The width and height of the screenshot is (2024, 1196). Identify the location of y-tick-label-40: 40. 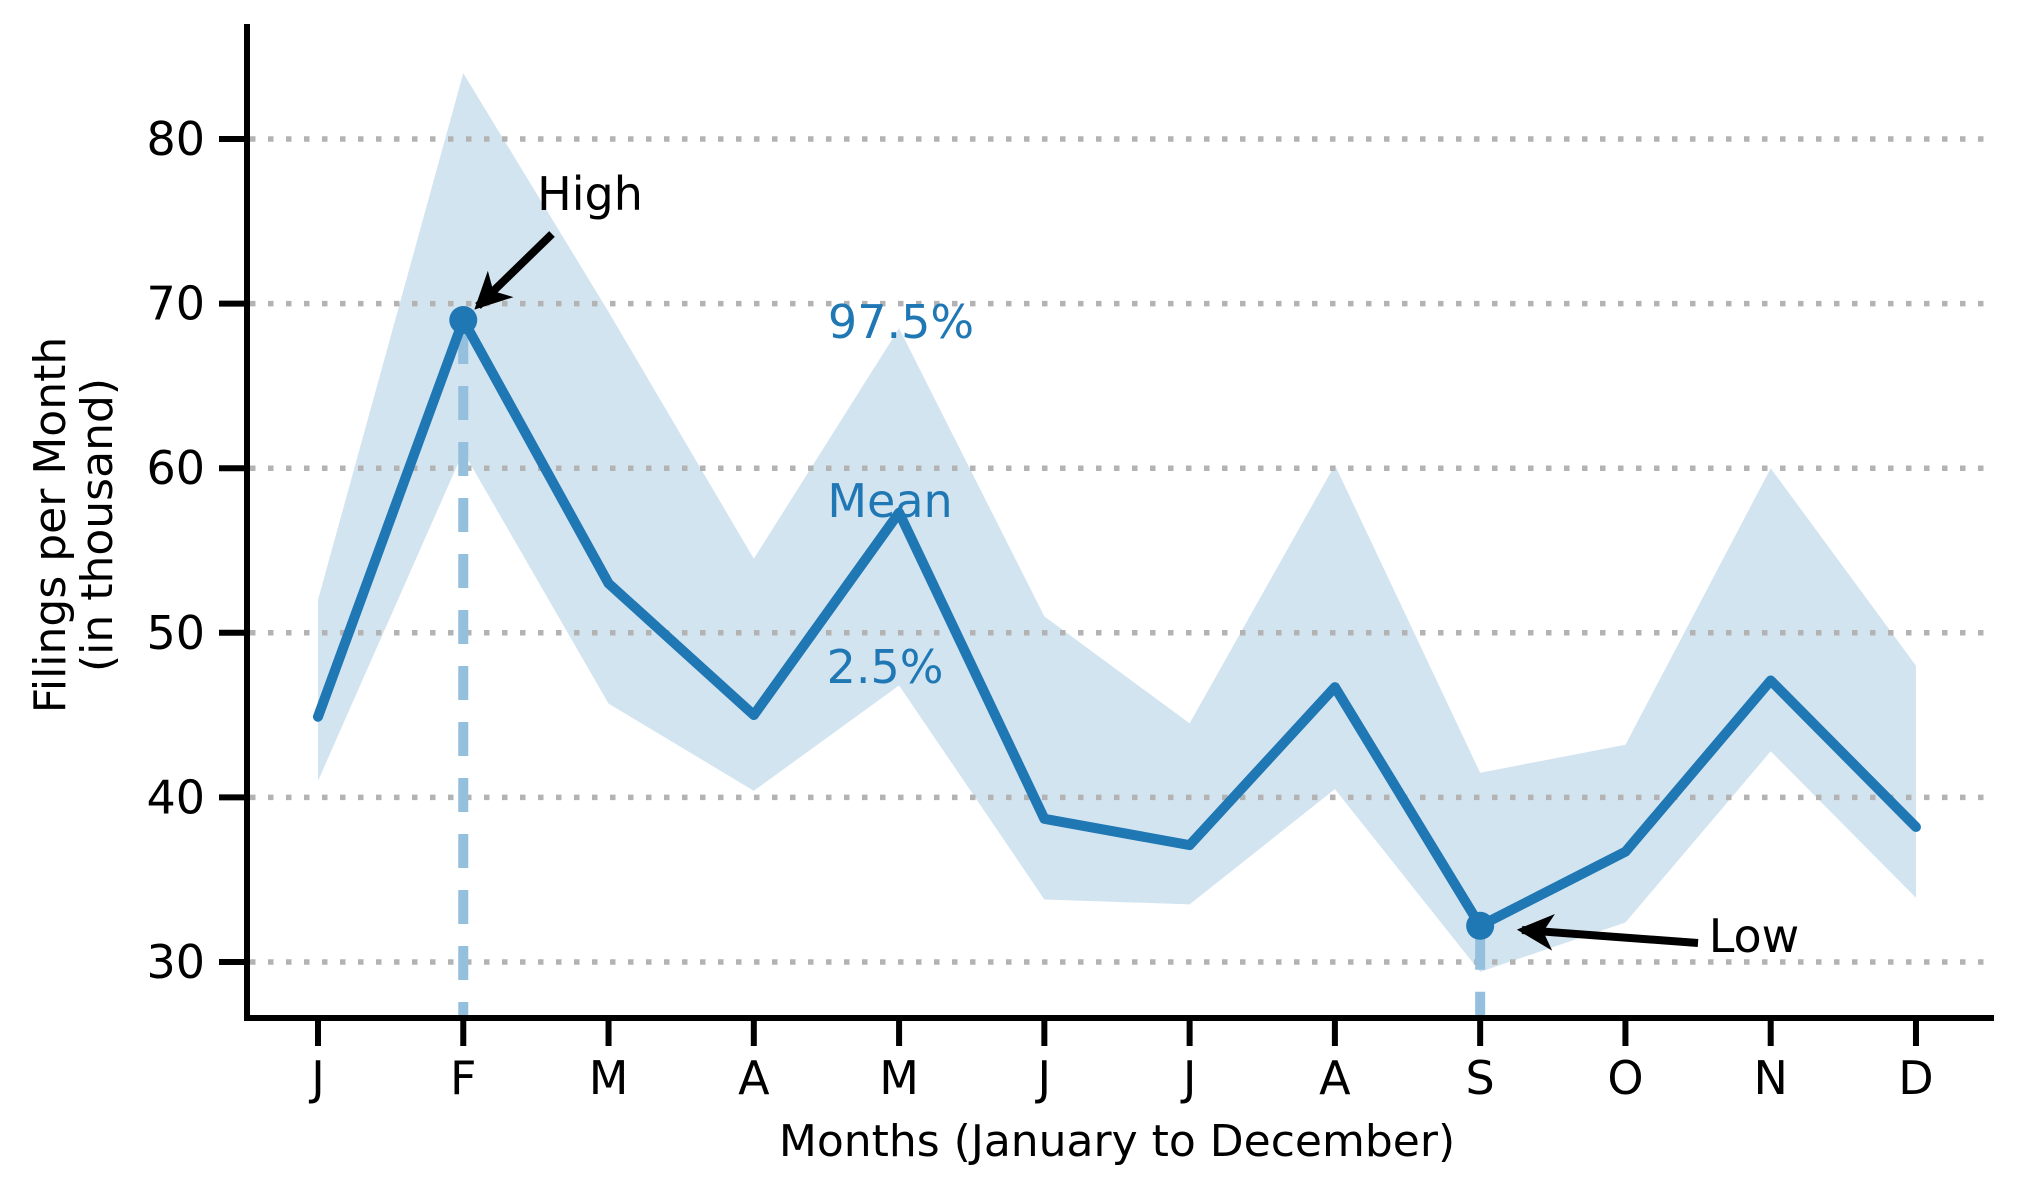
(175, 797).